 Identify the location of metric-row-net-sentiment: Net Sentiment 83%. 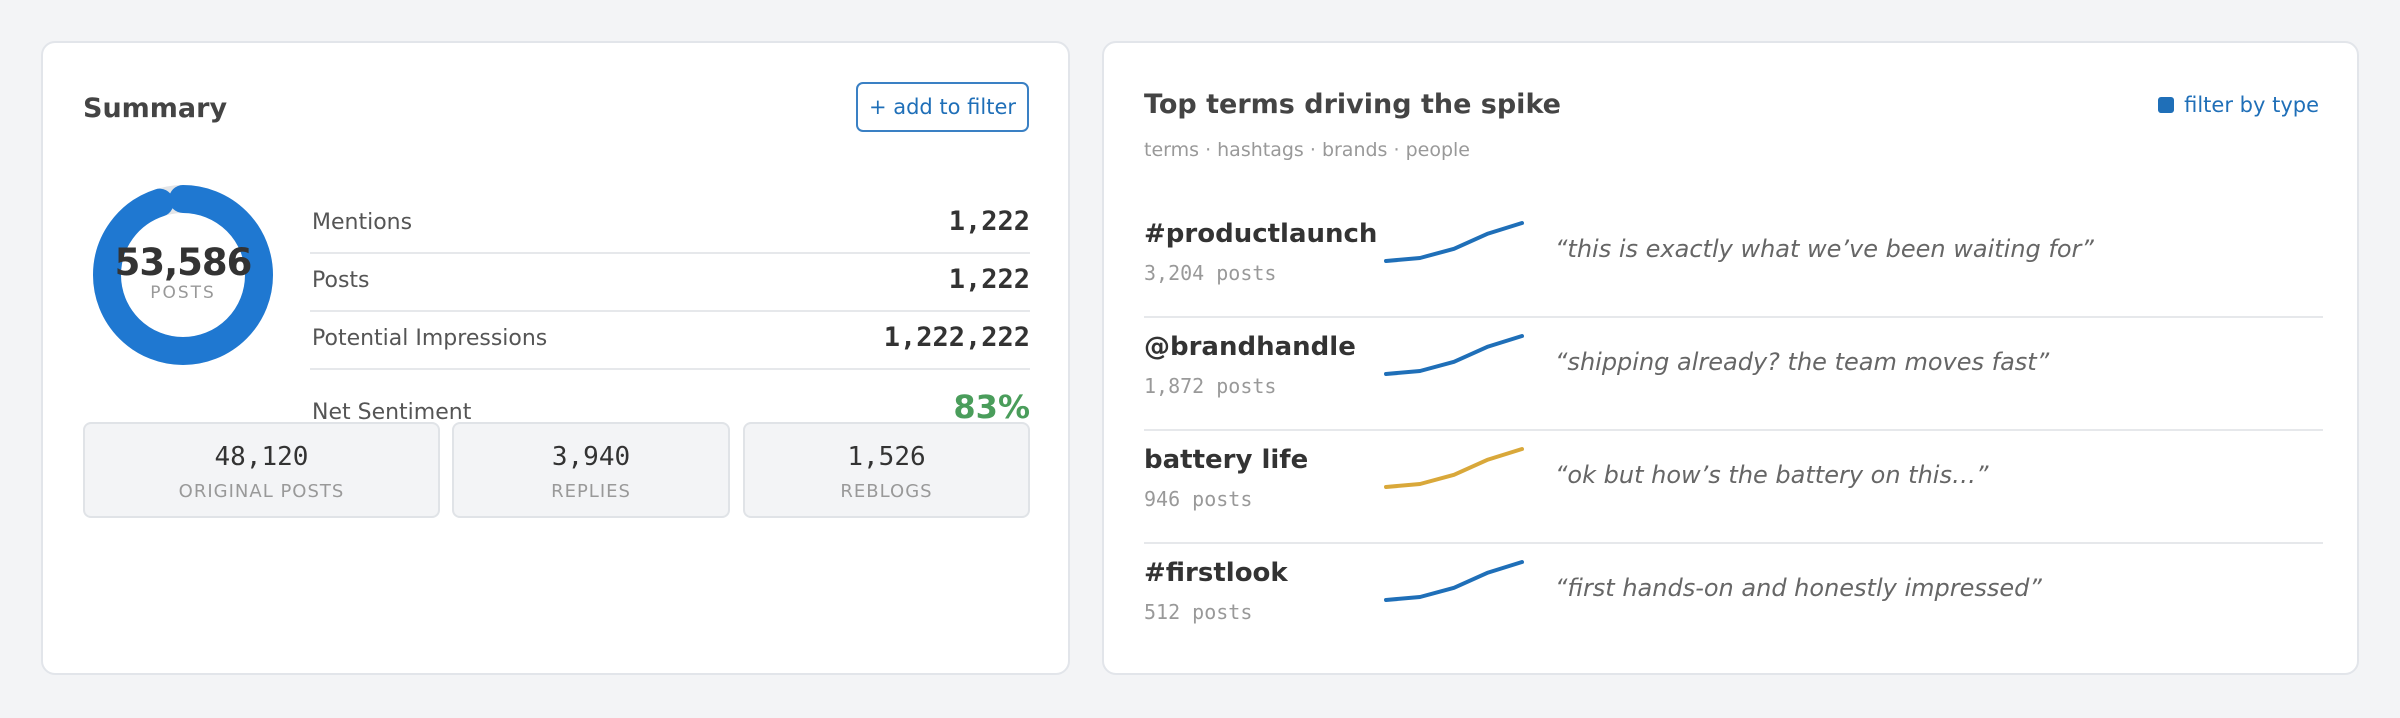
(670, 399).